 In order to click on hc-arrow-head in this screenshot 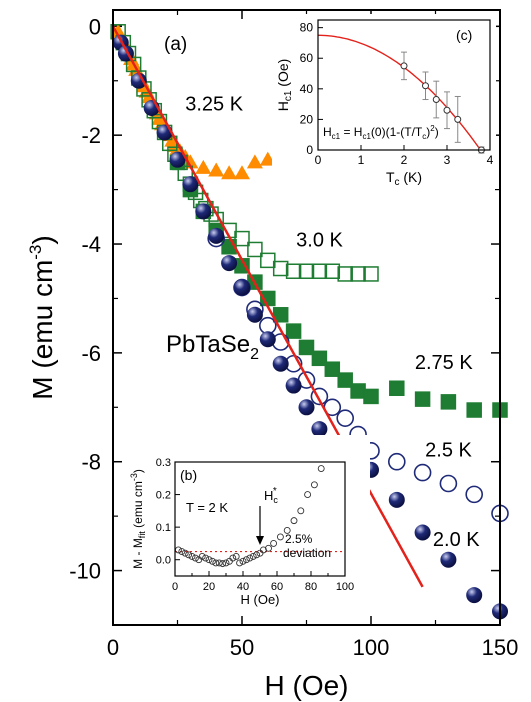, I will do `click(260, 540)`.